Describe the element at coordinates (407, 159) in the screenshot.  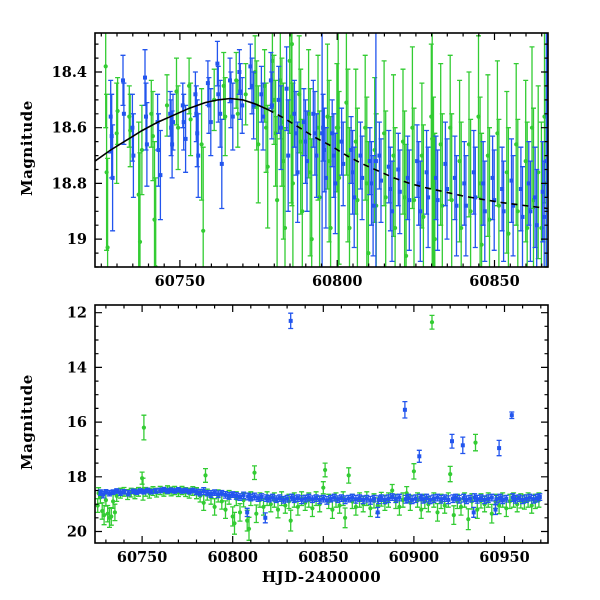
I see `model-curve-dashed` at that location.